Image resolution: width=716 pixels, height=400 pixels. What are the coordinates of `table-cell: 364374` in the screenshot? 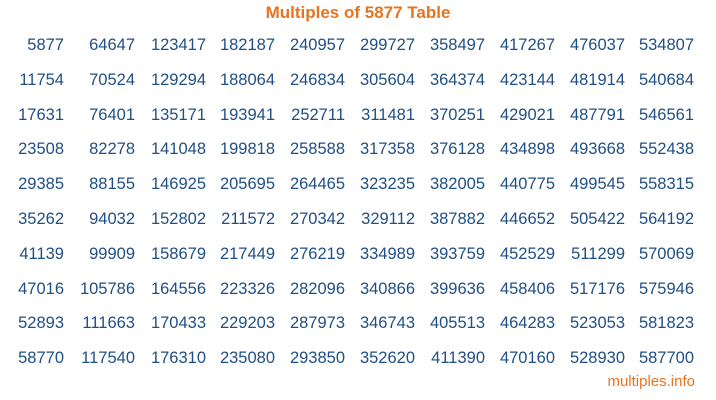 It's located at (457, 79).